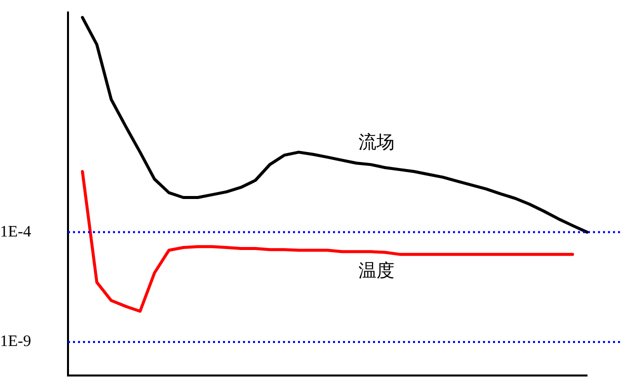 The height and width of the screenshot is (388, 623). Describe the element at coordinates (16, 231) in the screenshot. I see `y-tick-label: 1E-4` at that location.